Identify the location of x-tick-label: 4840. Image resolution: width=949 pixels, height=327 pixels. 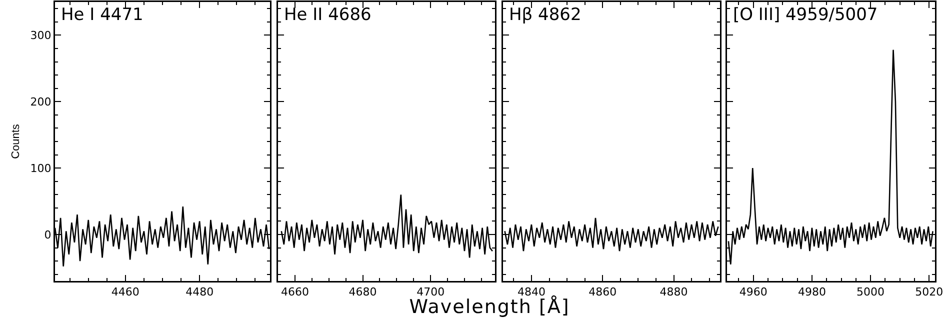
(531, 292).